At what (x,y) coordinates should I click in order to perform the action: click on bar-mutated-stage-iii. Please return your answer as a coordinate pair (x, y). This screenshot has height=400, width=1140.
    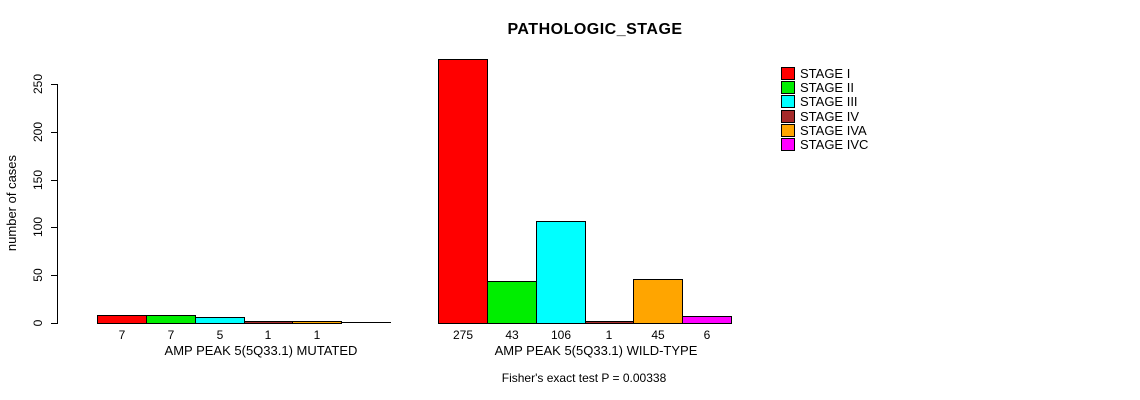
    Looking at the image, I should click on (220, 320).